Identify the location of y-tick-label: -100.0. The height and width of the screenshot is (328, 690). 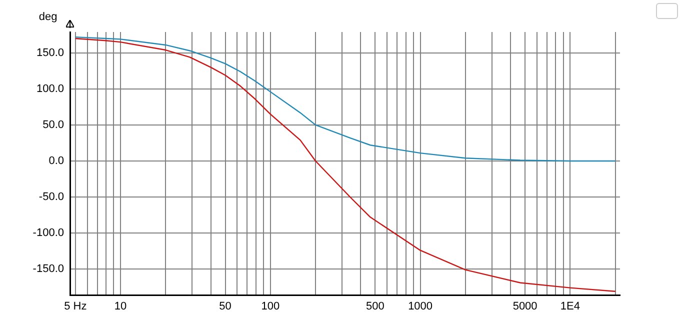
(48, 233).